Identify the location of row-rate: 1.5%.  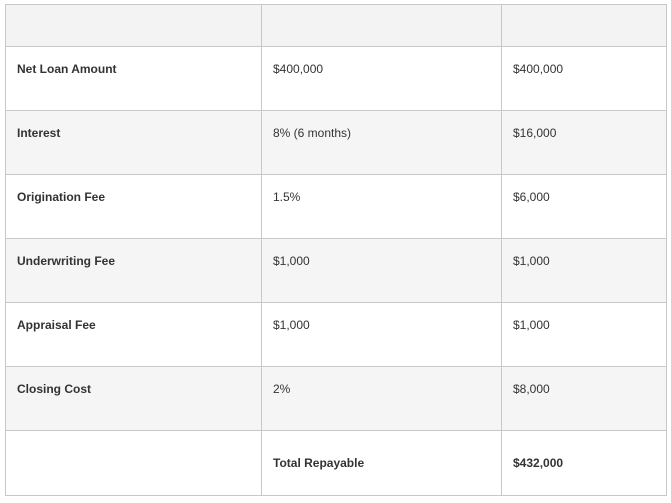
(381, 206).